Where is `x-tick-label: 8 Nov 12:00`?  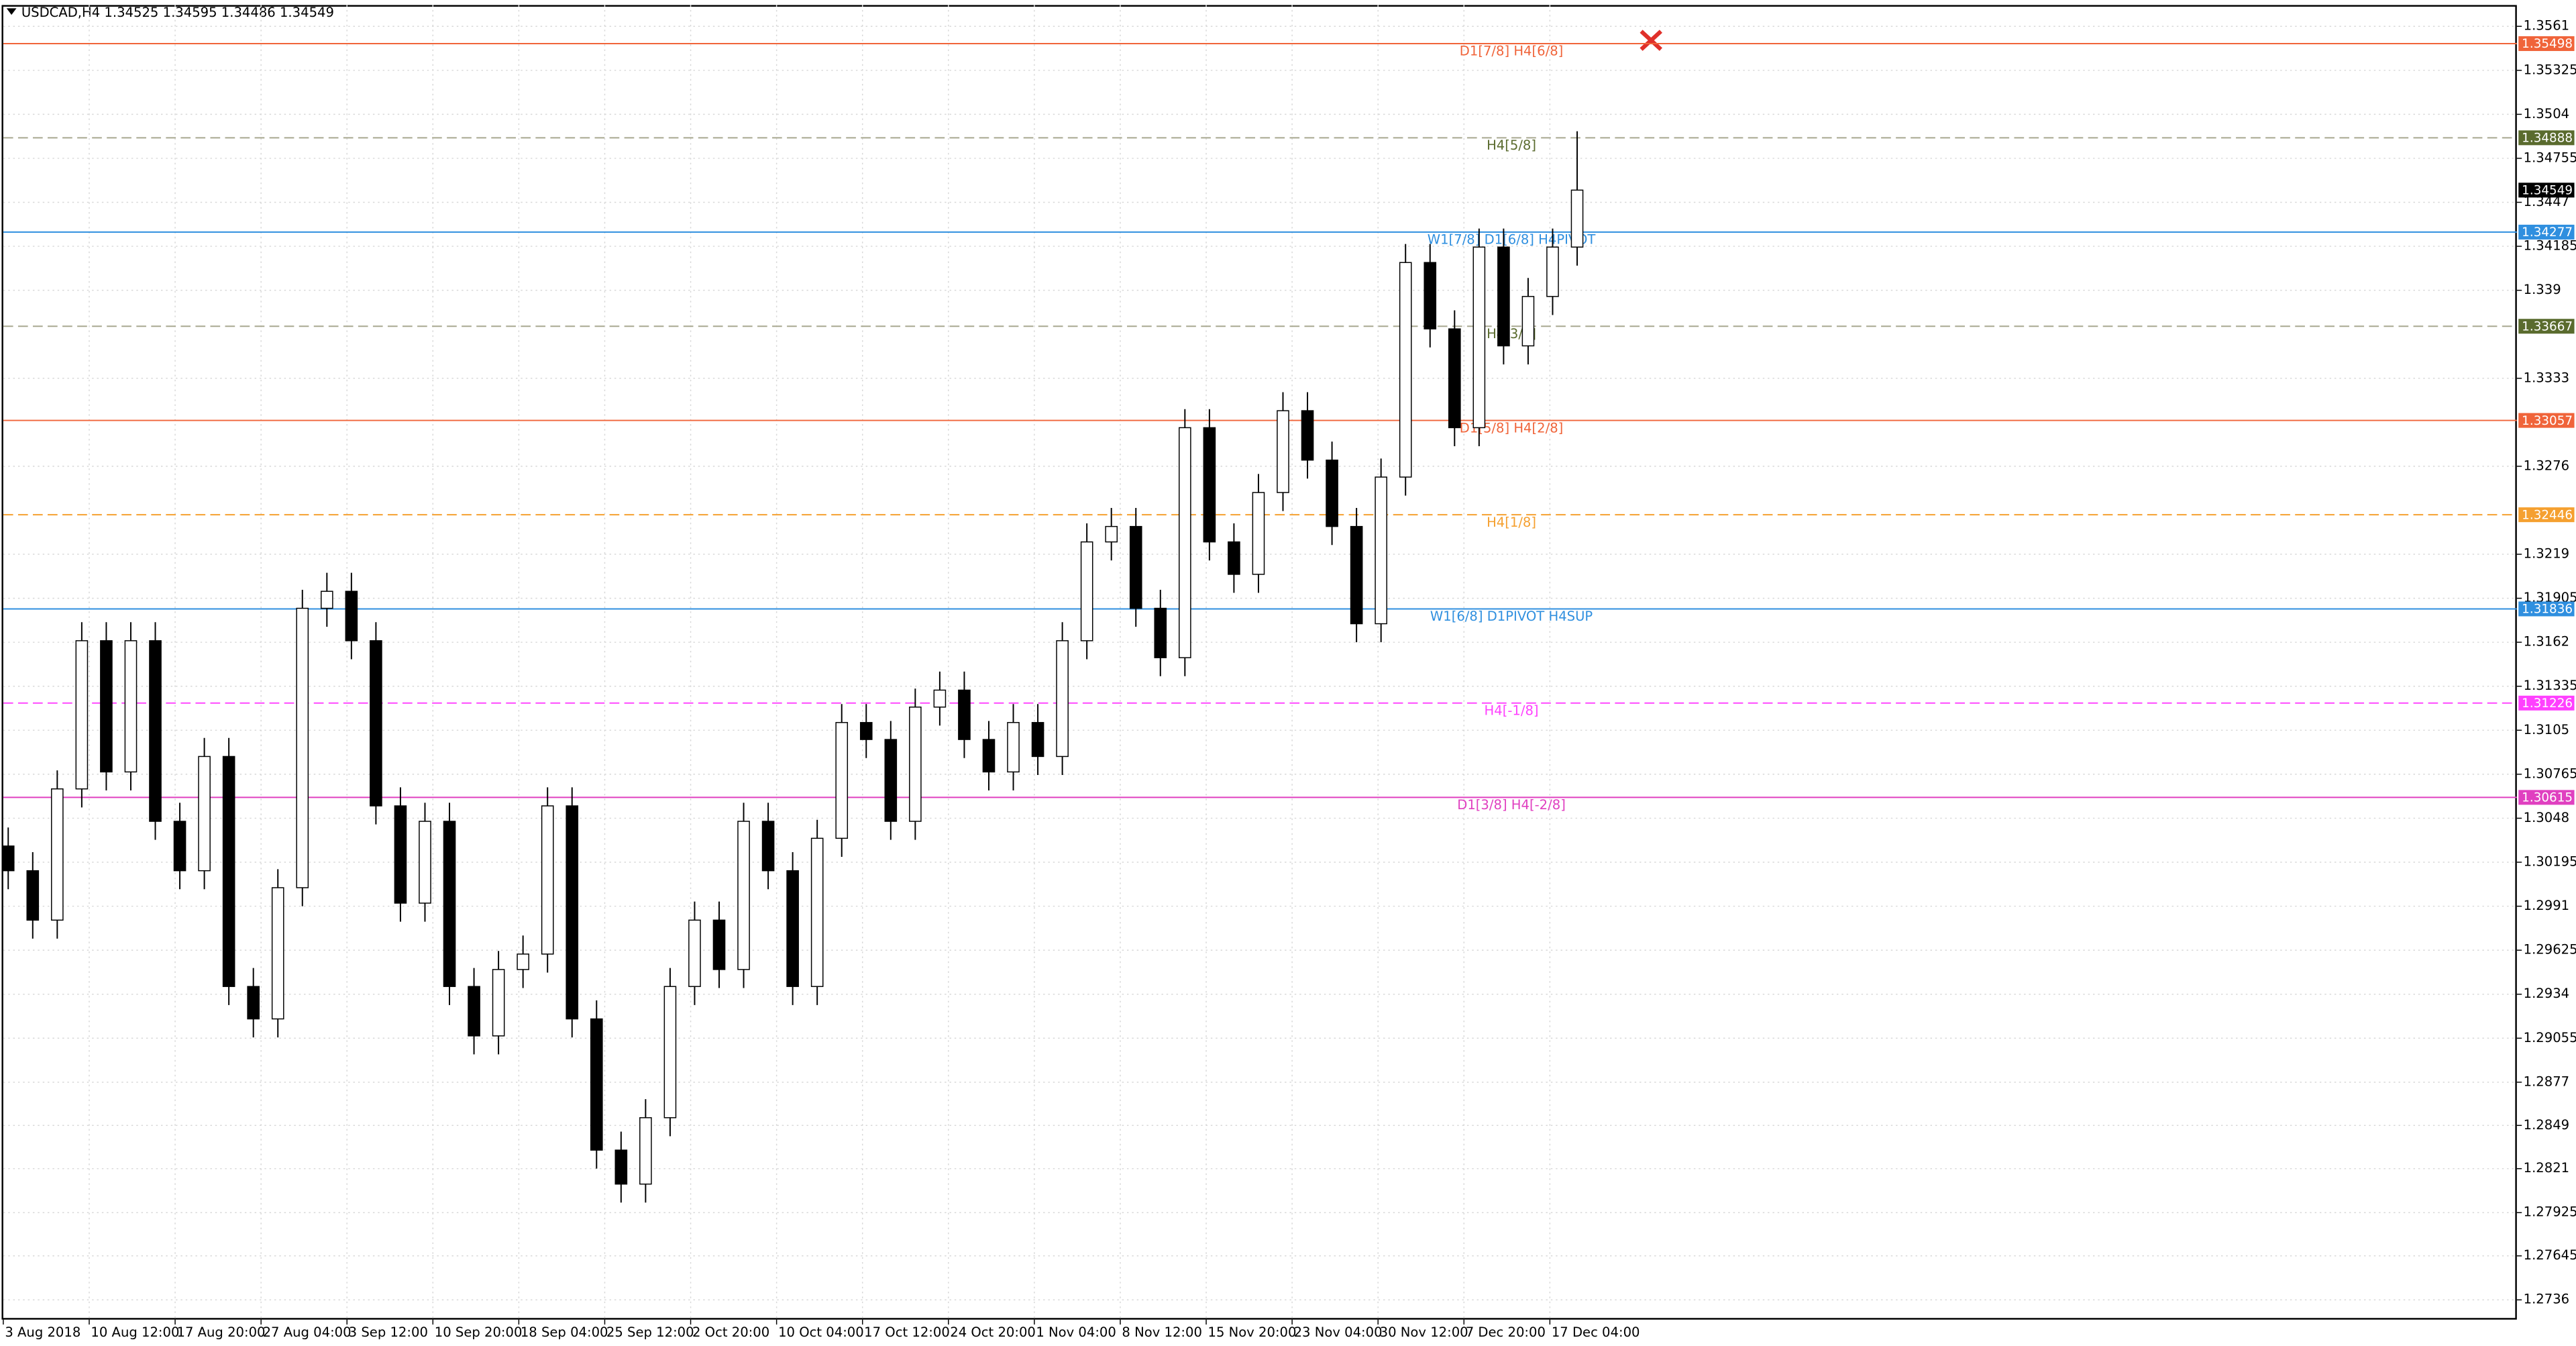 x-tick-label: 8 Nov 12:00 is located at coordinates (1162, 1332).